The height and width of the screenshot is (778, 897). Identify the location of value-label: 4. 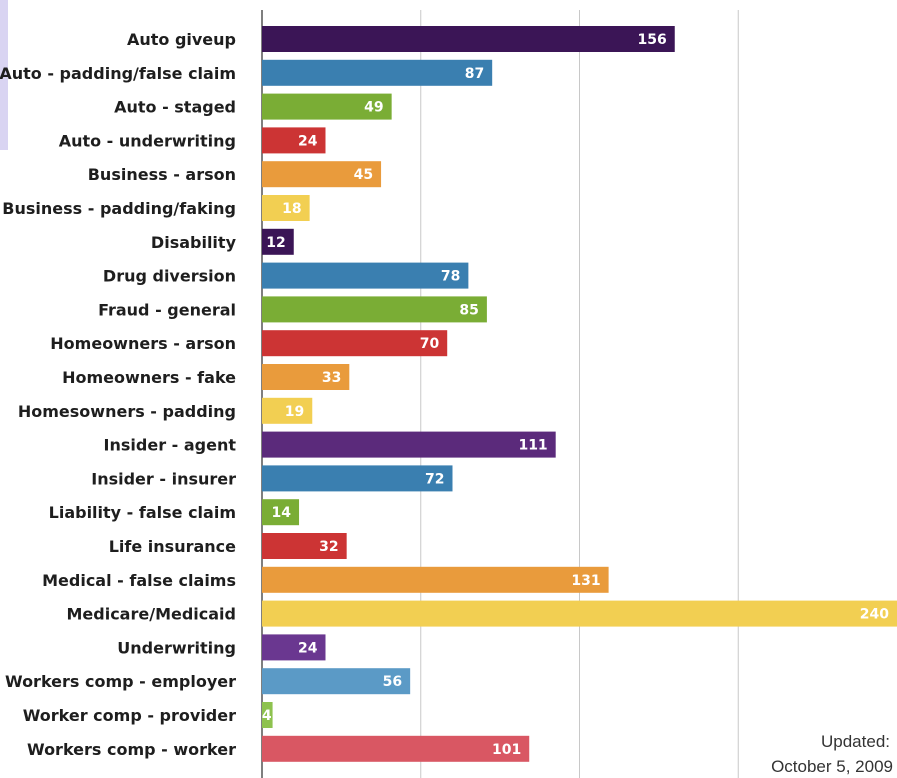
(267, 716).